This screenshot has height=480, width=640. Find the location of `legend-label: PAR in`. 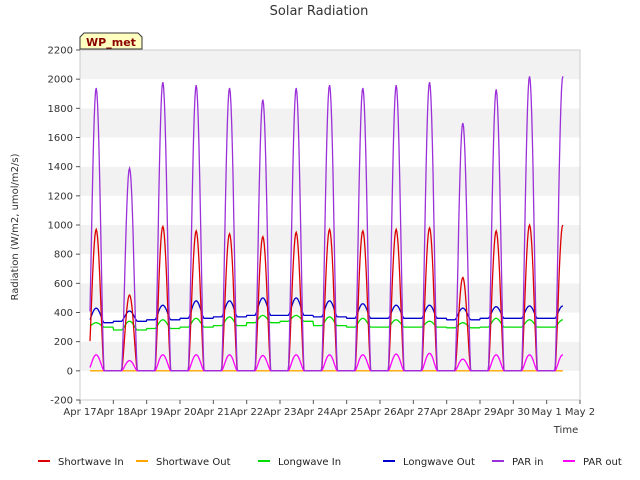

legend-label: PAR in is located at coordinates (527, 462).